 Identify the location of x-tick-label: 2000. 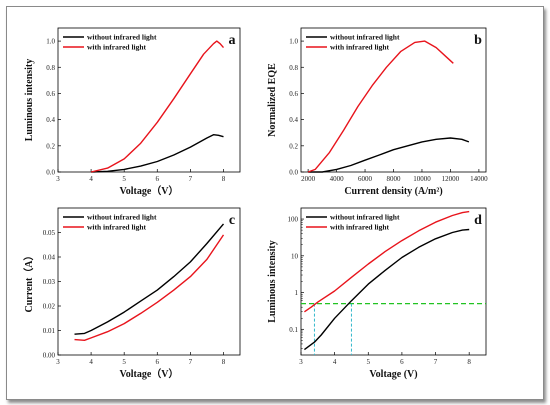
(308, 179).